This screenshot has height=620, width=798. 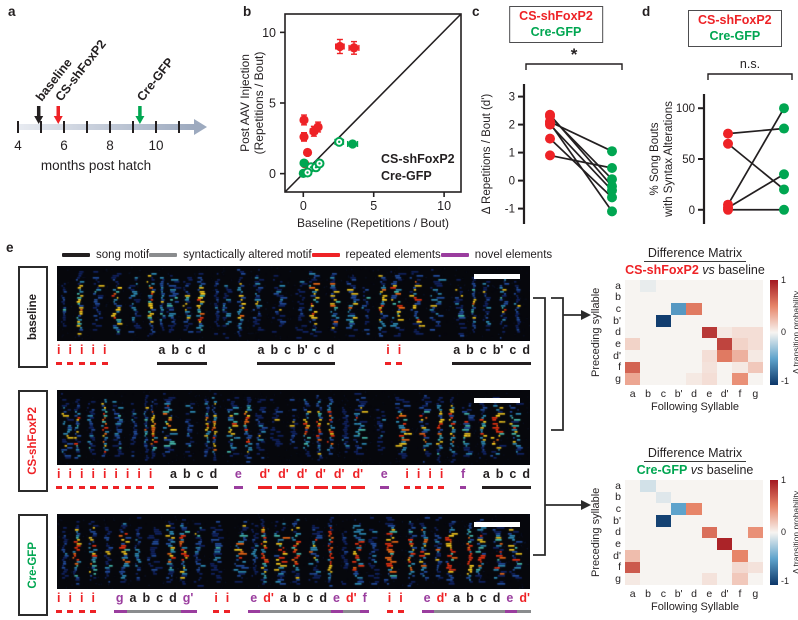 What do you see at coordinates (483, 350) in the screenshot?
I see `syllable-token: c` at bounding box center [483, 350].